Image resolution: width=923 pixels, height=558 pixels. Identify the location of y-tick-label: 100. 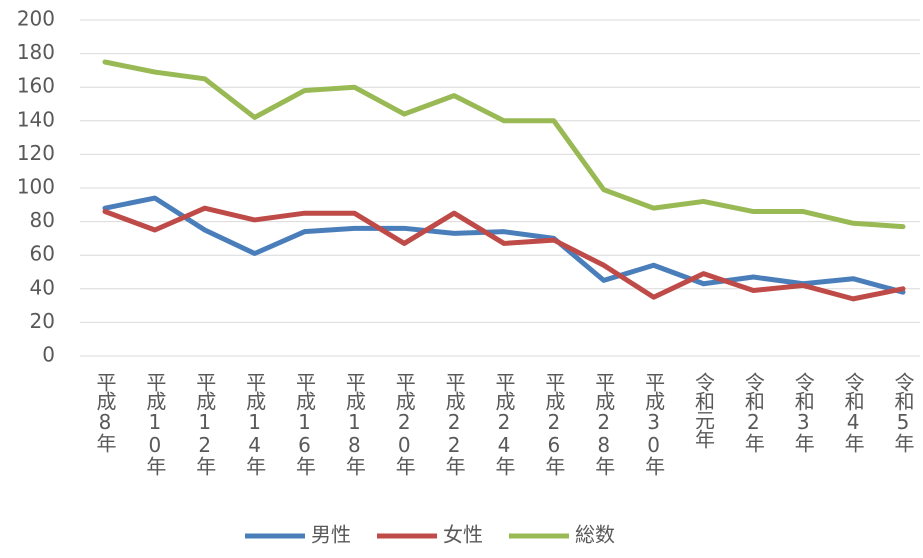
(36, 187).